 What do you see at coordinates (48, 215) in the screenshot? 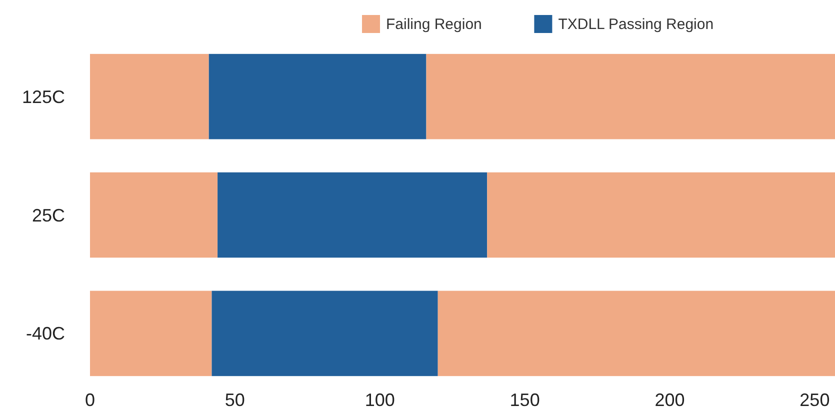
I see `y-tick-label: 25C` at bounding box center [48, 215].